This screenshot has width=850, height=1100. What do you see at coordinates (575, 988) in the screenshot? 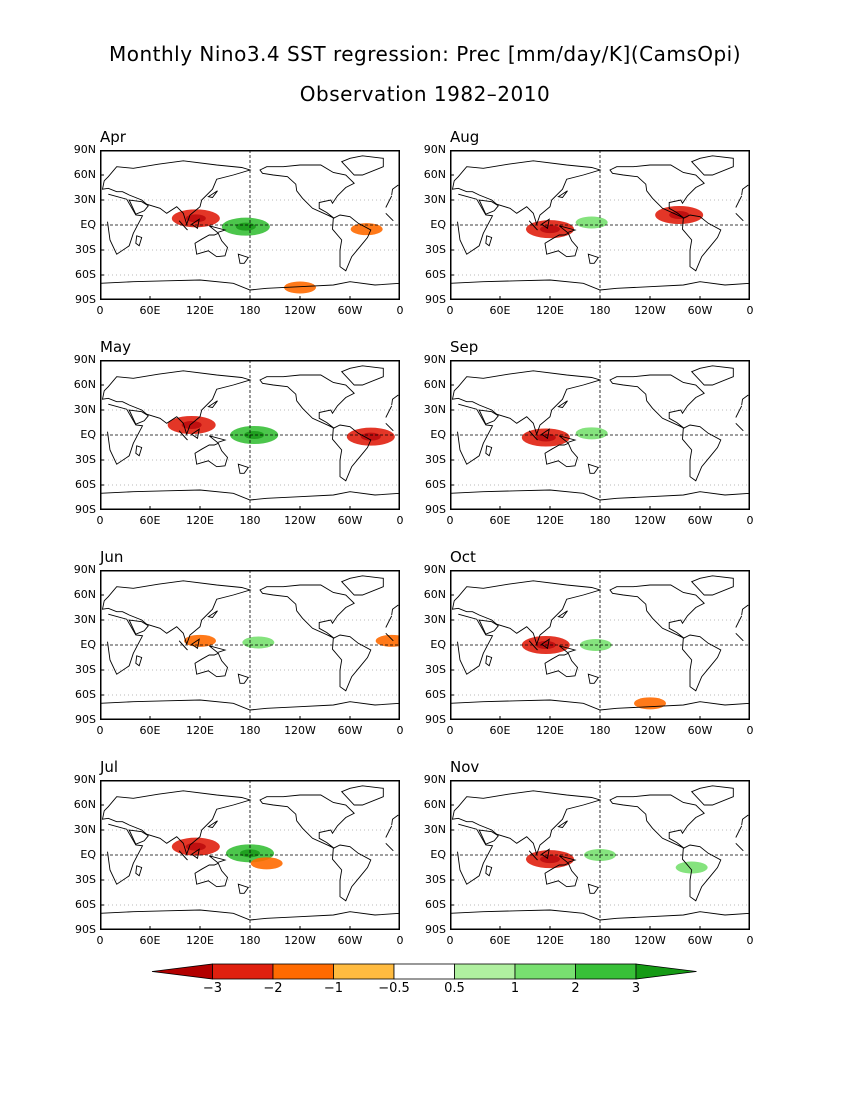
I see `colorbar-label: 2` at bounding box center [575, 988].